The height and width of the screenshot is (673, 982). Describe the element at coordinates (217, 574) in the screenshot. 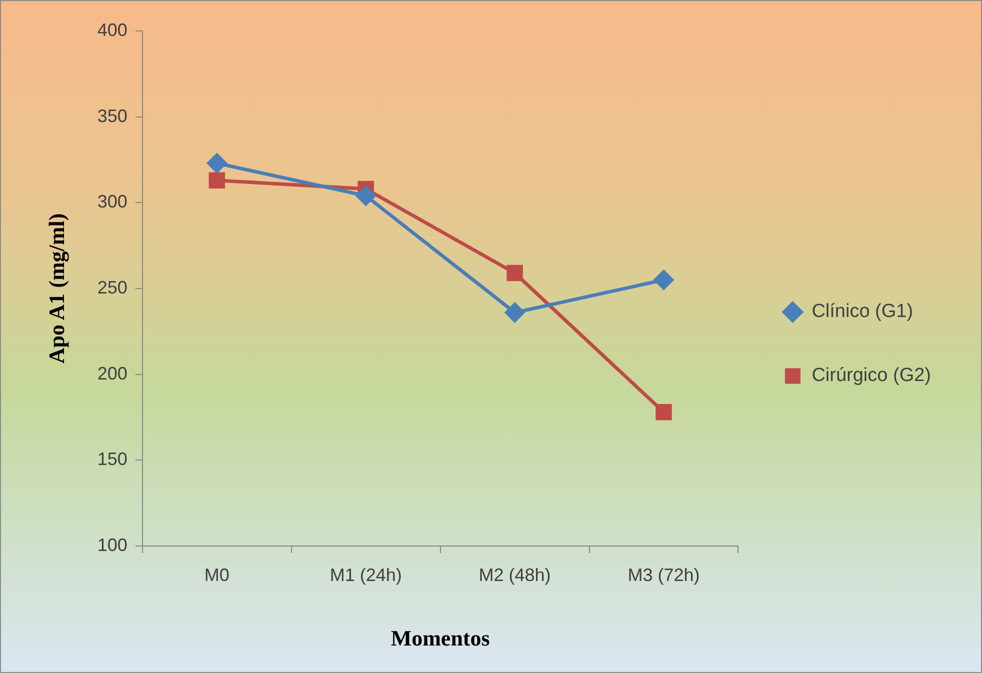

I see `x-tick-label: M0` at that location.